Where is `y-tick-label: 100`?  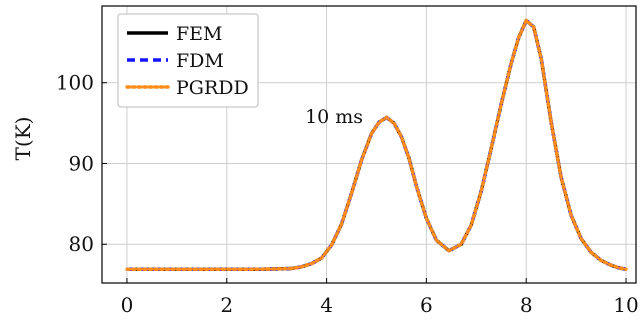
y-tick-label: 100 is located at coordinates (75, 83).